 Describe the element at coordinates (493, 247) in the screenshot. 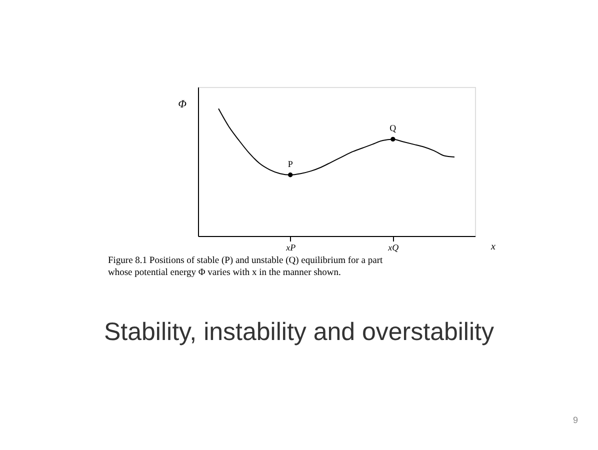

I see `x-axis-title: x` at that location.